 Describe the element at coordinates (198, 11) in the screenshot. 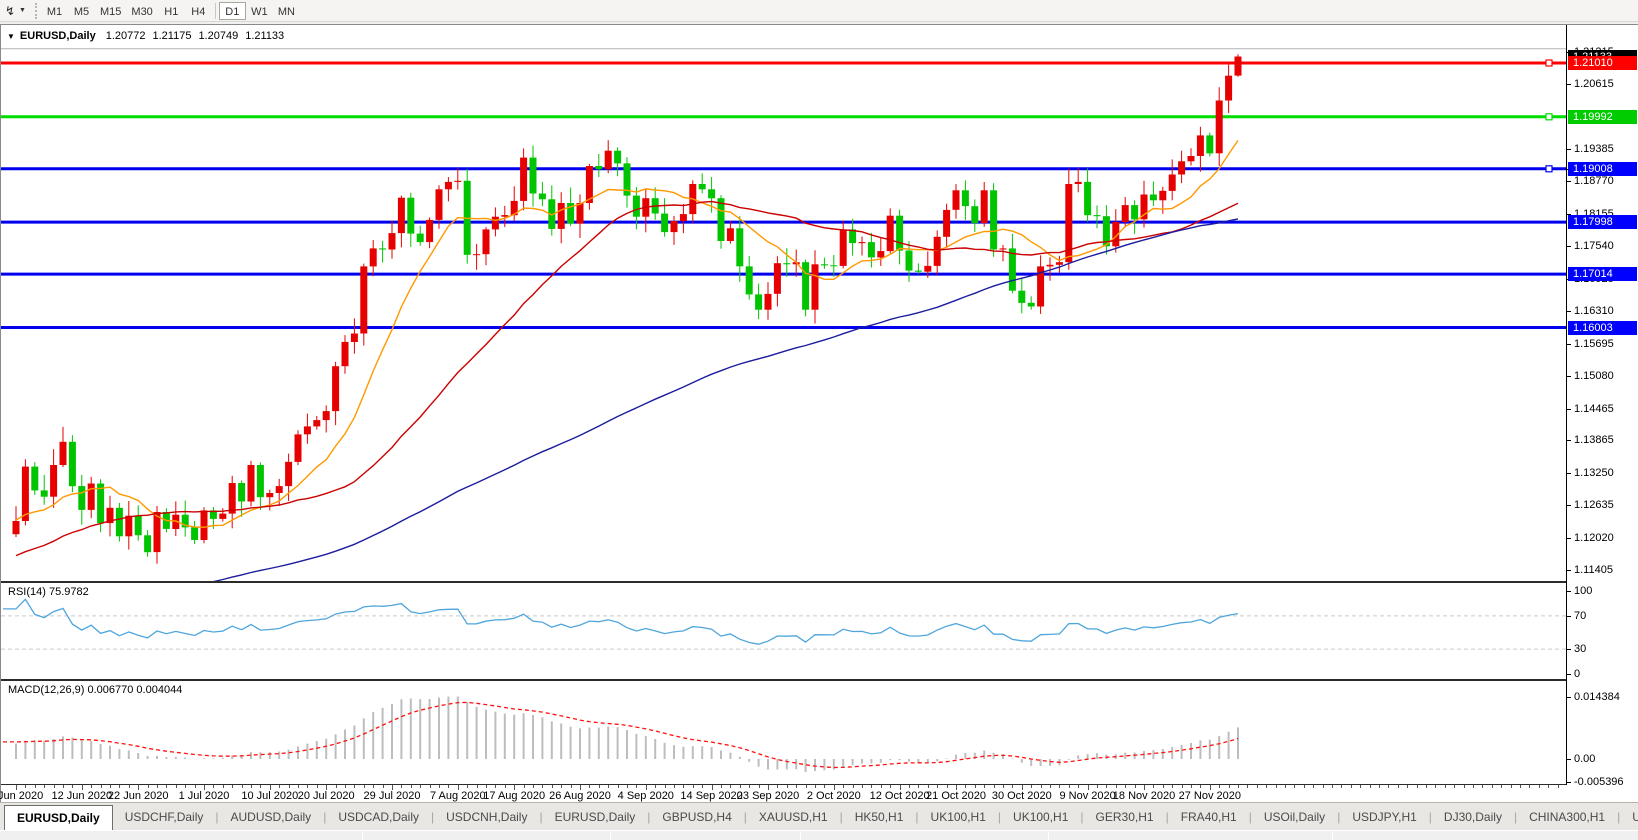

I see `timeframe-button-h4: H4` at that location.